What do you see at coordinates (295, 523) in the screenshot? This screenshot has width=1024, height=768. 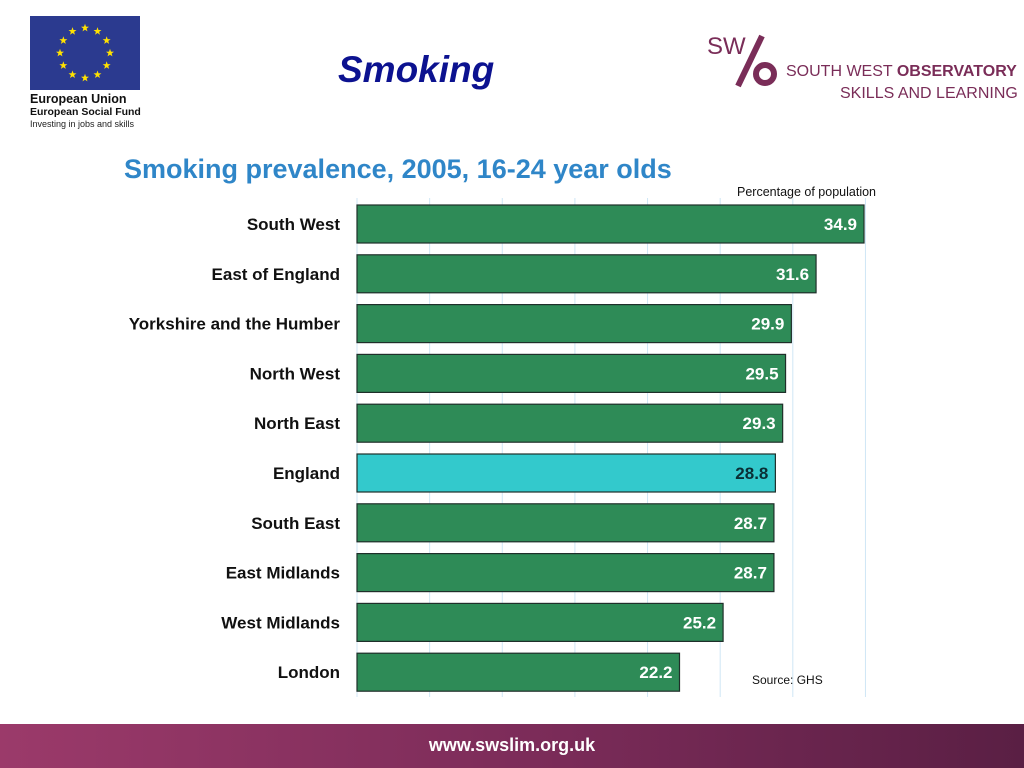 I see `category-label: South East` at bounding box center [295, 523].